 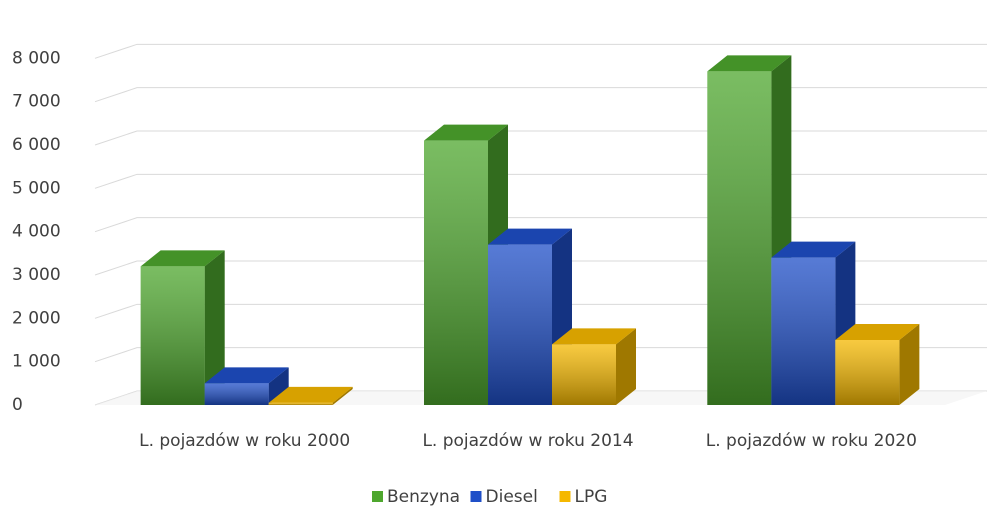 What do you see at coordinates (36, 145) in the screenshot?
I see `y-tick-label: 6 000` at bounding box center [36, 145].